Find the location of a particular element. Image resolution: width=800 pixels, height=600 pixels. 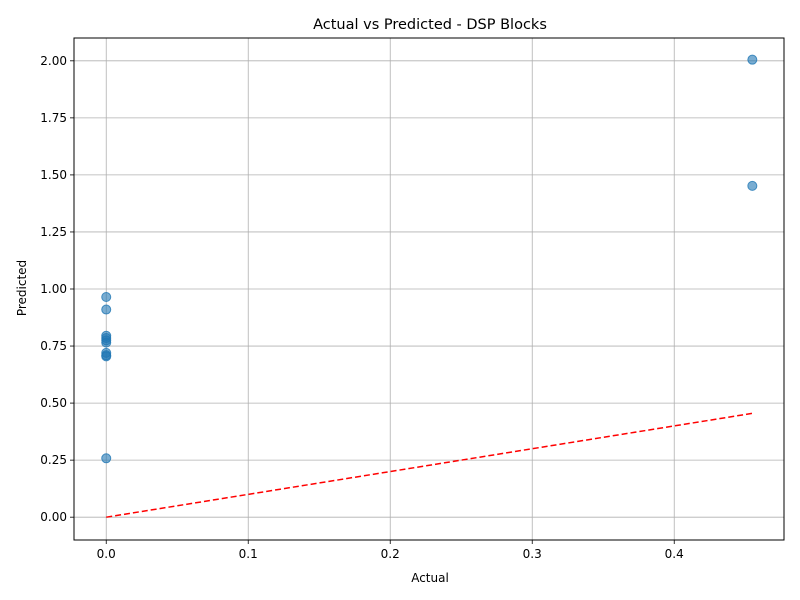

y-tick-label: 1.75 is located at coordinates (53, 118).